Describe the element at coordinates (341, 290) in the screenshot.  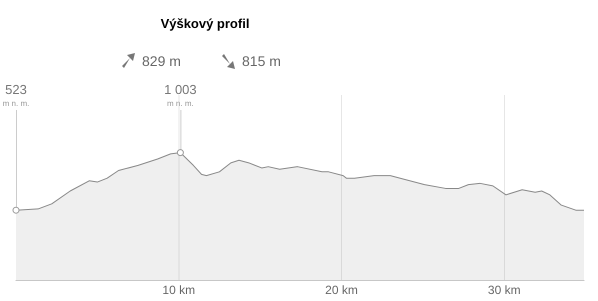
I see `x-tick-label: 20 km` at that location.